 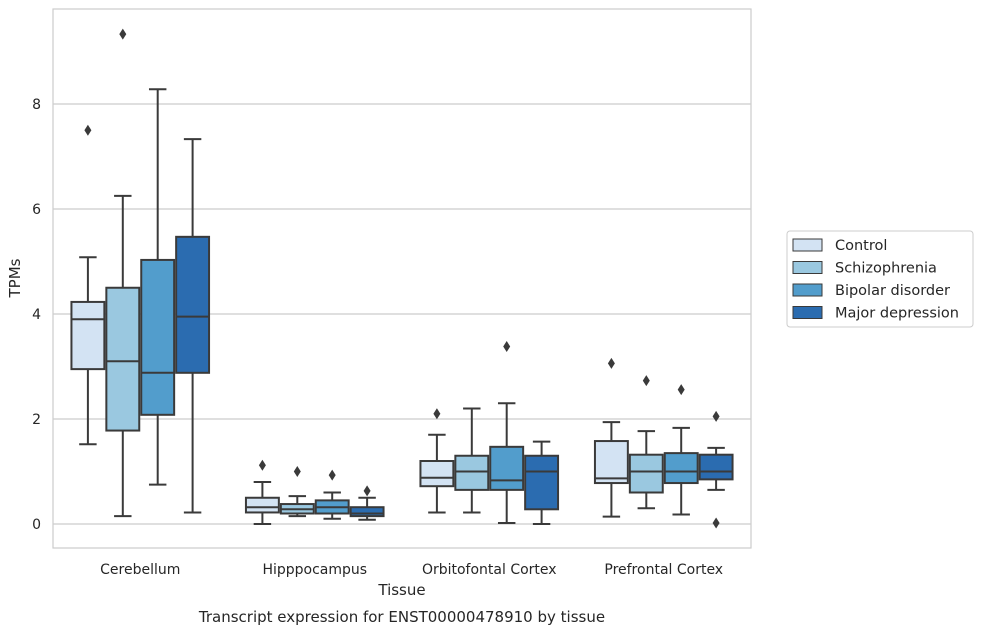 What do you see at coordinates (15, 278) in the screenshot?
I see `y-axis-label: TPMs` at bounding box center [15, 278].